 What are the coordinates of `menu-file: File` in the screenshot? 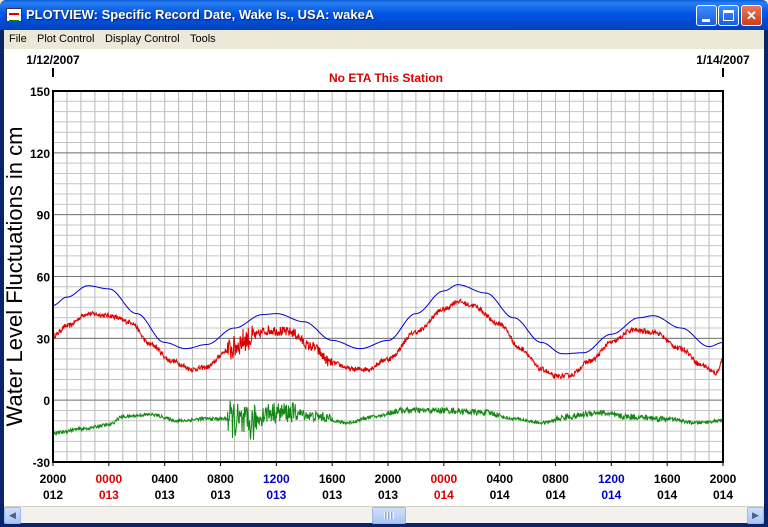 It's located at (18, 39).